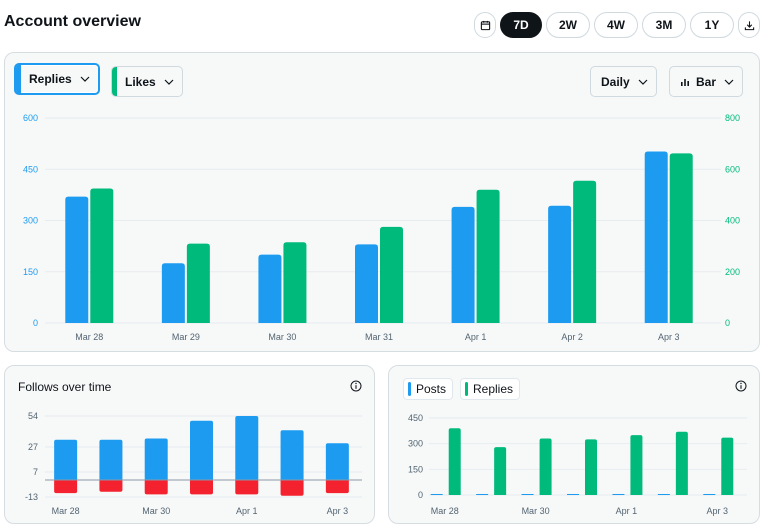 This screenshot has height=526, width=769. What do you see at coordinates (35, 472) in the screenshot?
I see `y-tick-label: 7` at bounding box center [35, 472].